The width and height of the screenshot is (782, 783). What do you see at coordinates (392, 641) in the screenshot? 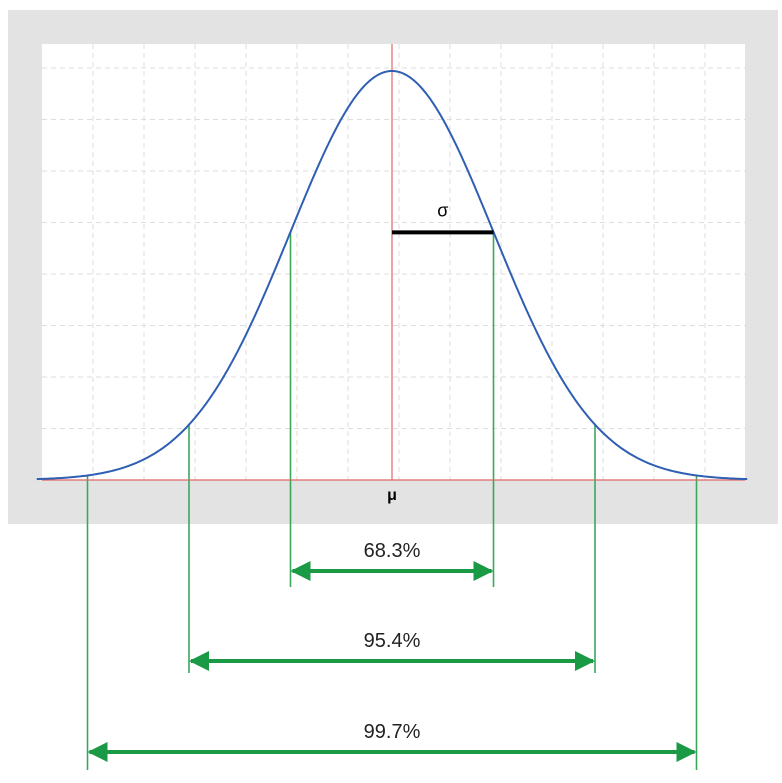
I see `band-label-2sigma: 95.4%` at bounding box center [392, 641].